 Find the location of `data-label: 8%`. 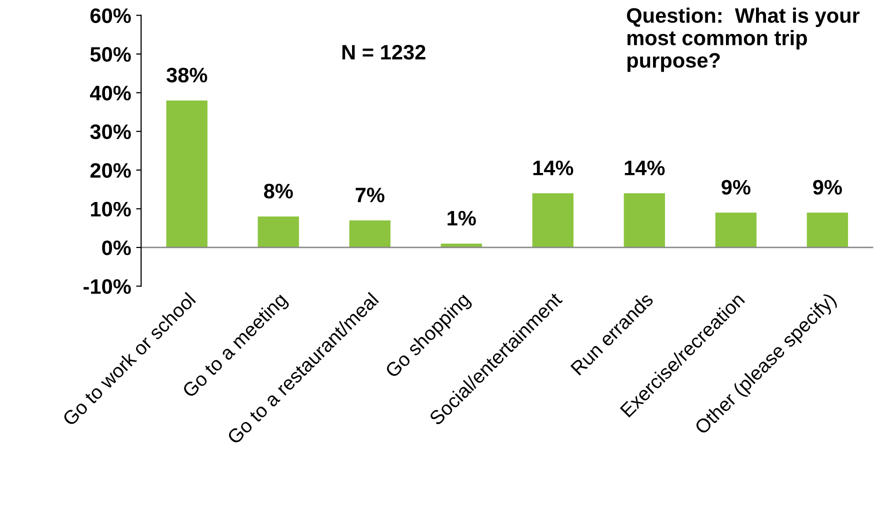

data-label: 8% is located at coordinates (278, 191).